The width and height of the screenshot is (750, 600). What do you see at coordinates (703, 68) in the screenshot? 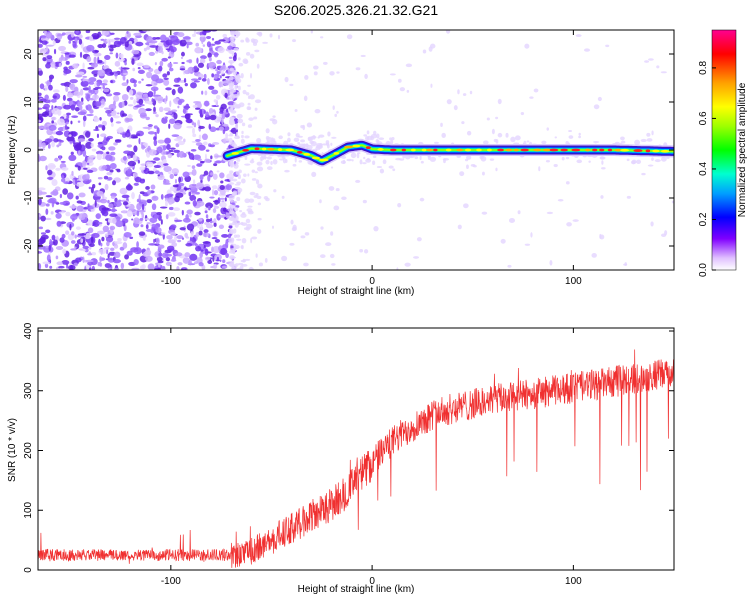
I see `colorbar-tick-label: 0.8` at bounding box center [703, 68].